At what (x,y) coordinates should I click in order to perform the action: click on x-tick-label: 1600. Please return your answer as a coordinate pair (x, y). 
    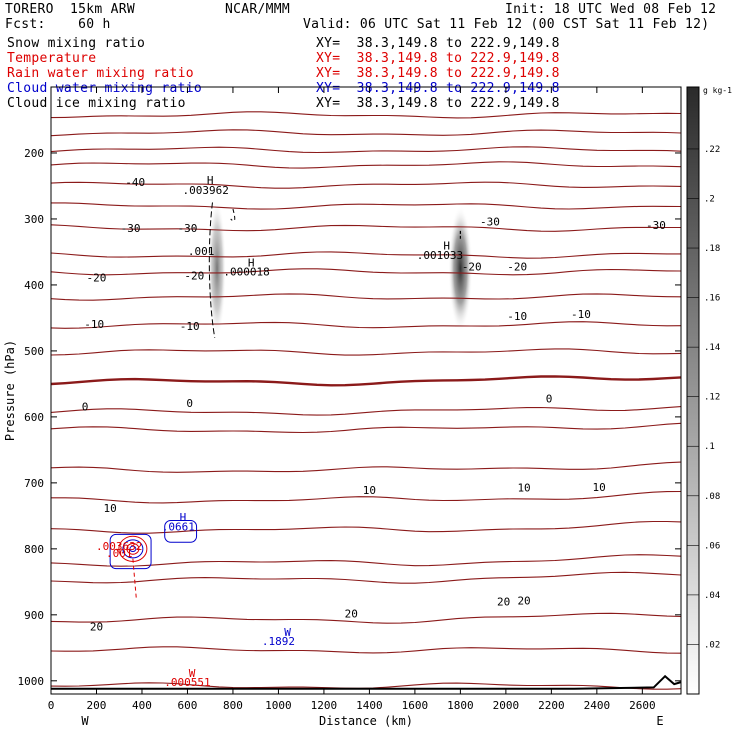
    Looking at the image, I should click on (415, 705).